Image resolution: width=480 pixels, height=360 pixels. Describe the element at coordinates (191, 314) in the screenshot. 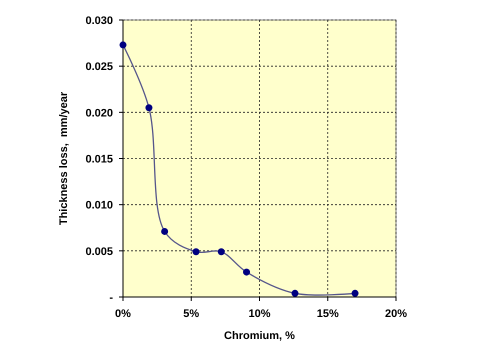

I see `x-tick-label: 5%` at that location.